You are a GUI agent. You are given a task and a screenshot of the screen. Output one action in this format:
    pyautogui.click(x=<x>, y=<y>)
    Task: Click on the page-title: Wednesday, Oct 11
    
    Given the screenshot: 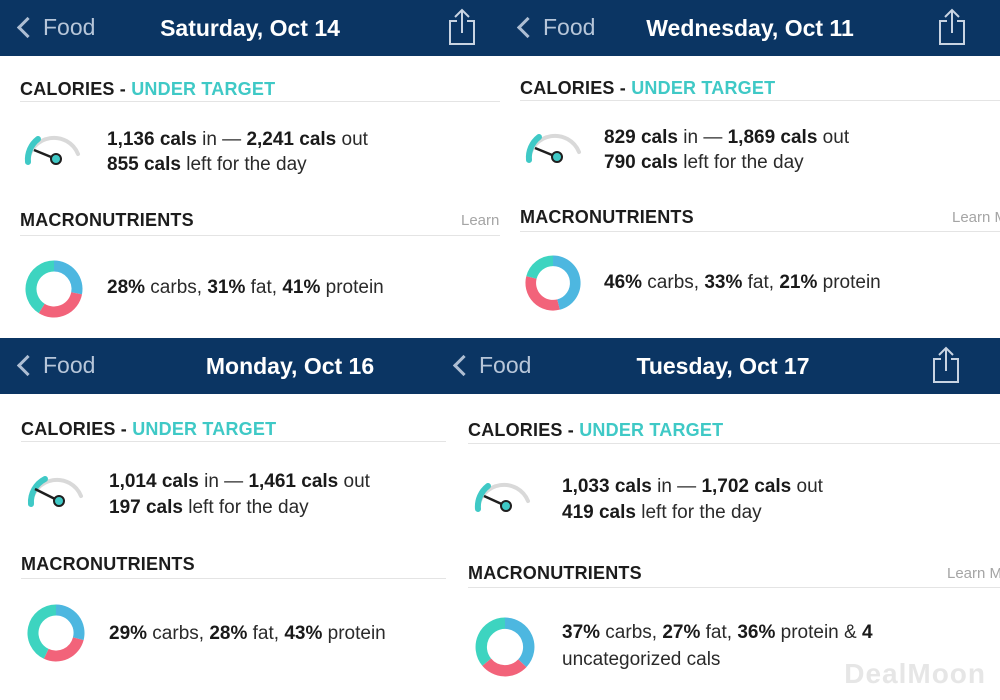 What is the action you would take?
    pyautogui.click(x=750, y=28)
    